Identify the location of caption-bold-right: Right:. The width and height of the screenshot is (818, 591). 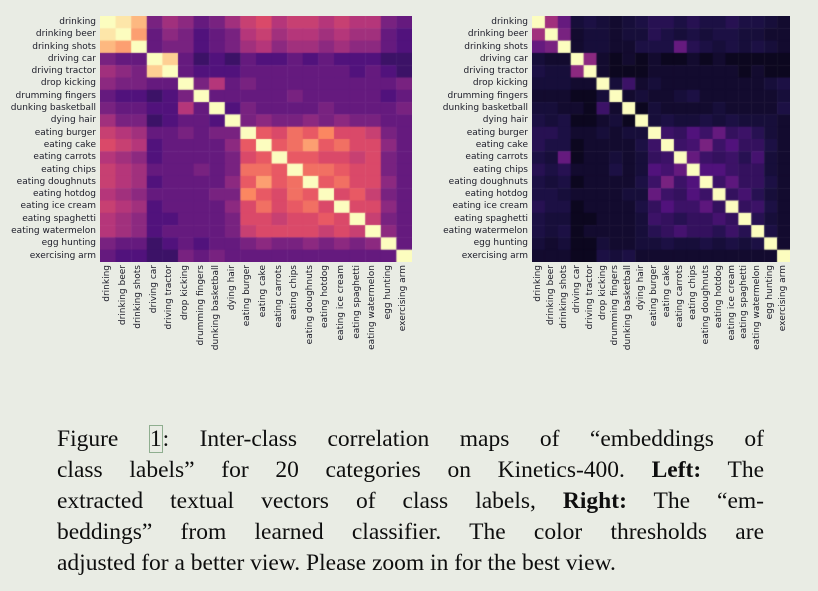
(594, 501).